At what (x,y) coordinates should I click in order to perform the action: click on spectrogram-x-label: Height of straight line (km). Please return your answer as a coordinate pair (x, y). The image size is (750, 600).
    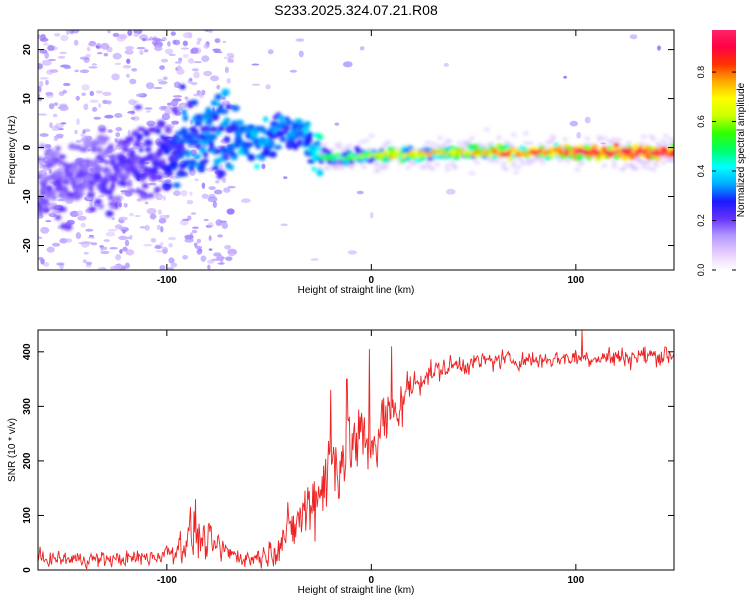
    Looking at the image, I should click on (356, 290).